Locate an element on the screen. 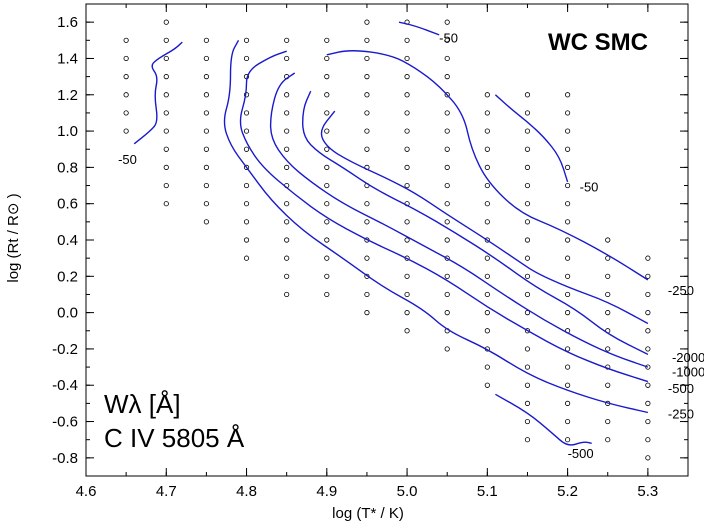 The height and width of the screenshot is (524, 704). y-tick-label: 1.4 is located at coordinates (67, 58).